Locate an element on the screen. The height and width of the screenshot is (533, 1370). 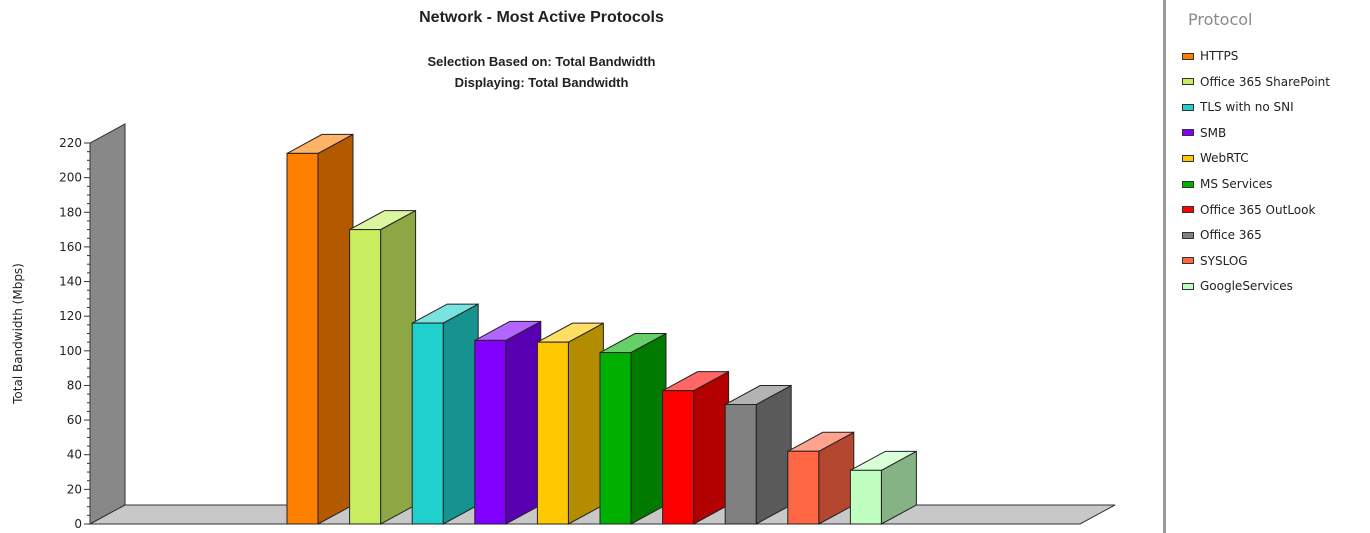
legend-item: HTTPS is located at coordinates (1210, 56).